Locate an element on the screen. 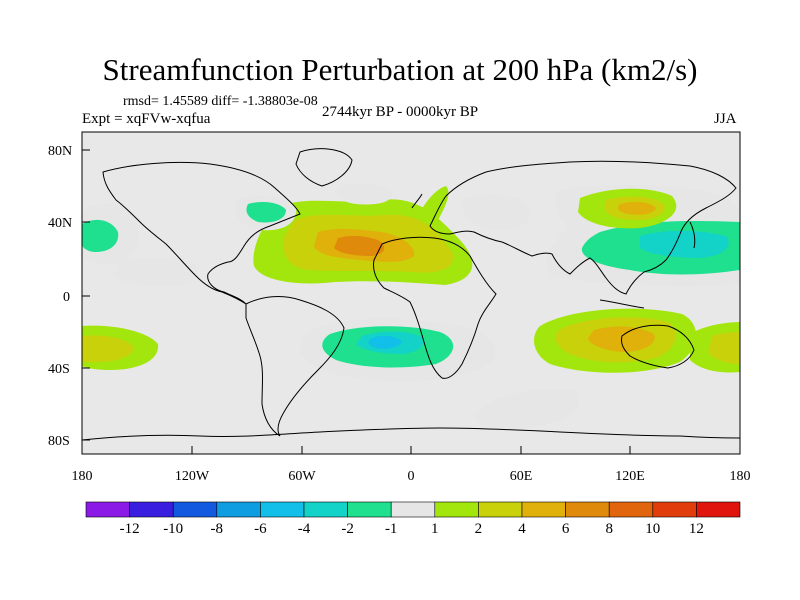  region-na-east-level2 is located at coordinates (266, 212).